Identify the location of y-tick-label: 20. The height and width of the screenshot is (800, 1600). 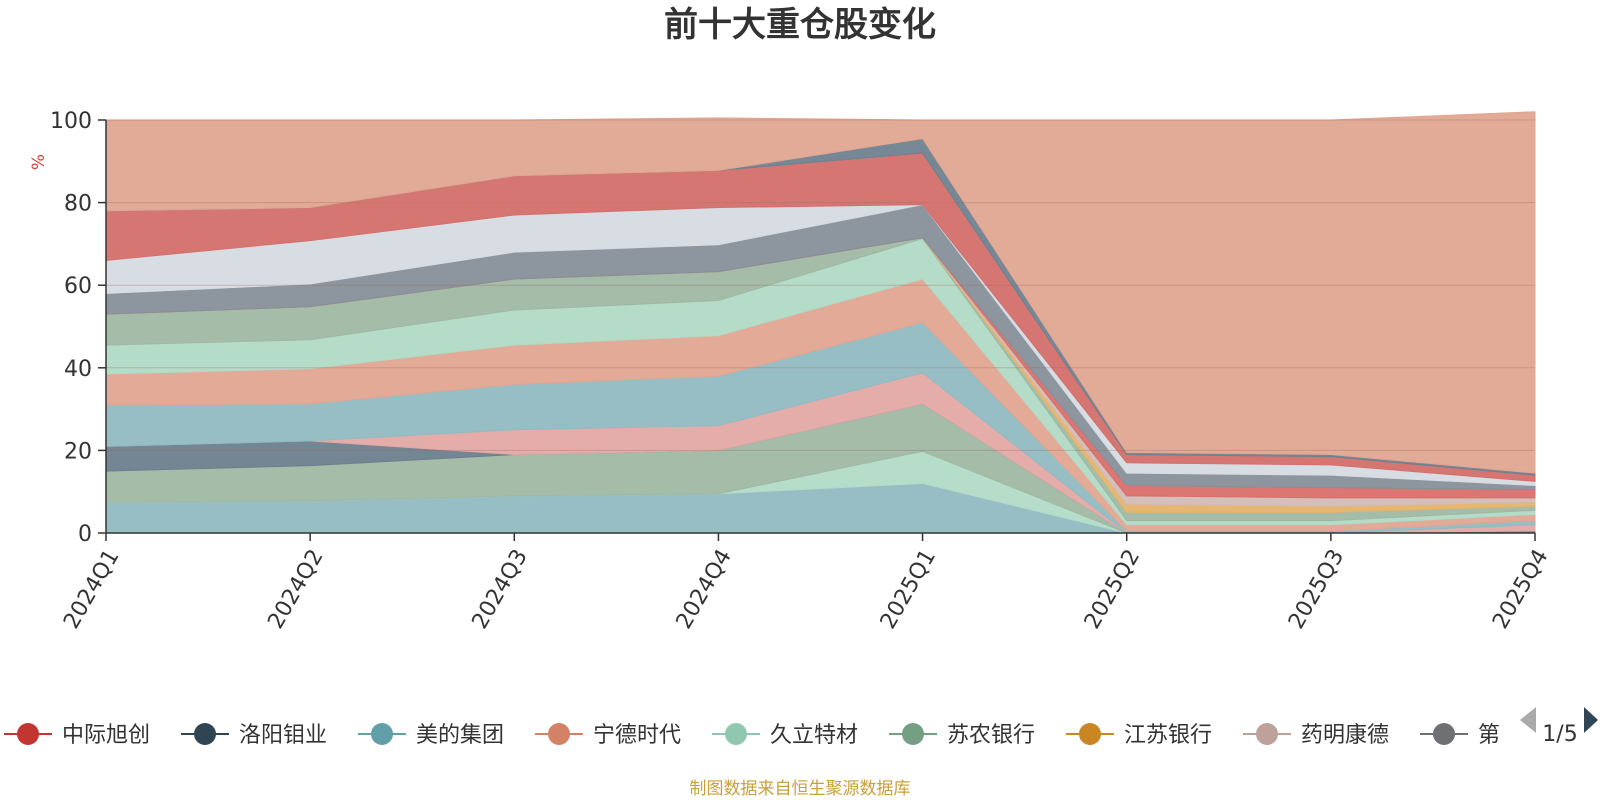
(78, 451).